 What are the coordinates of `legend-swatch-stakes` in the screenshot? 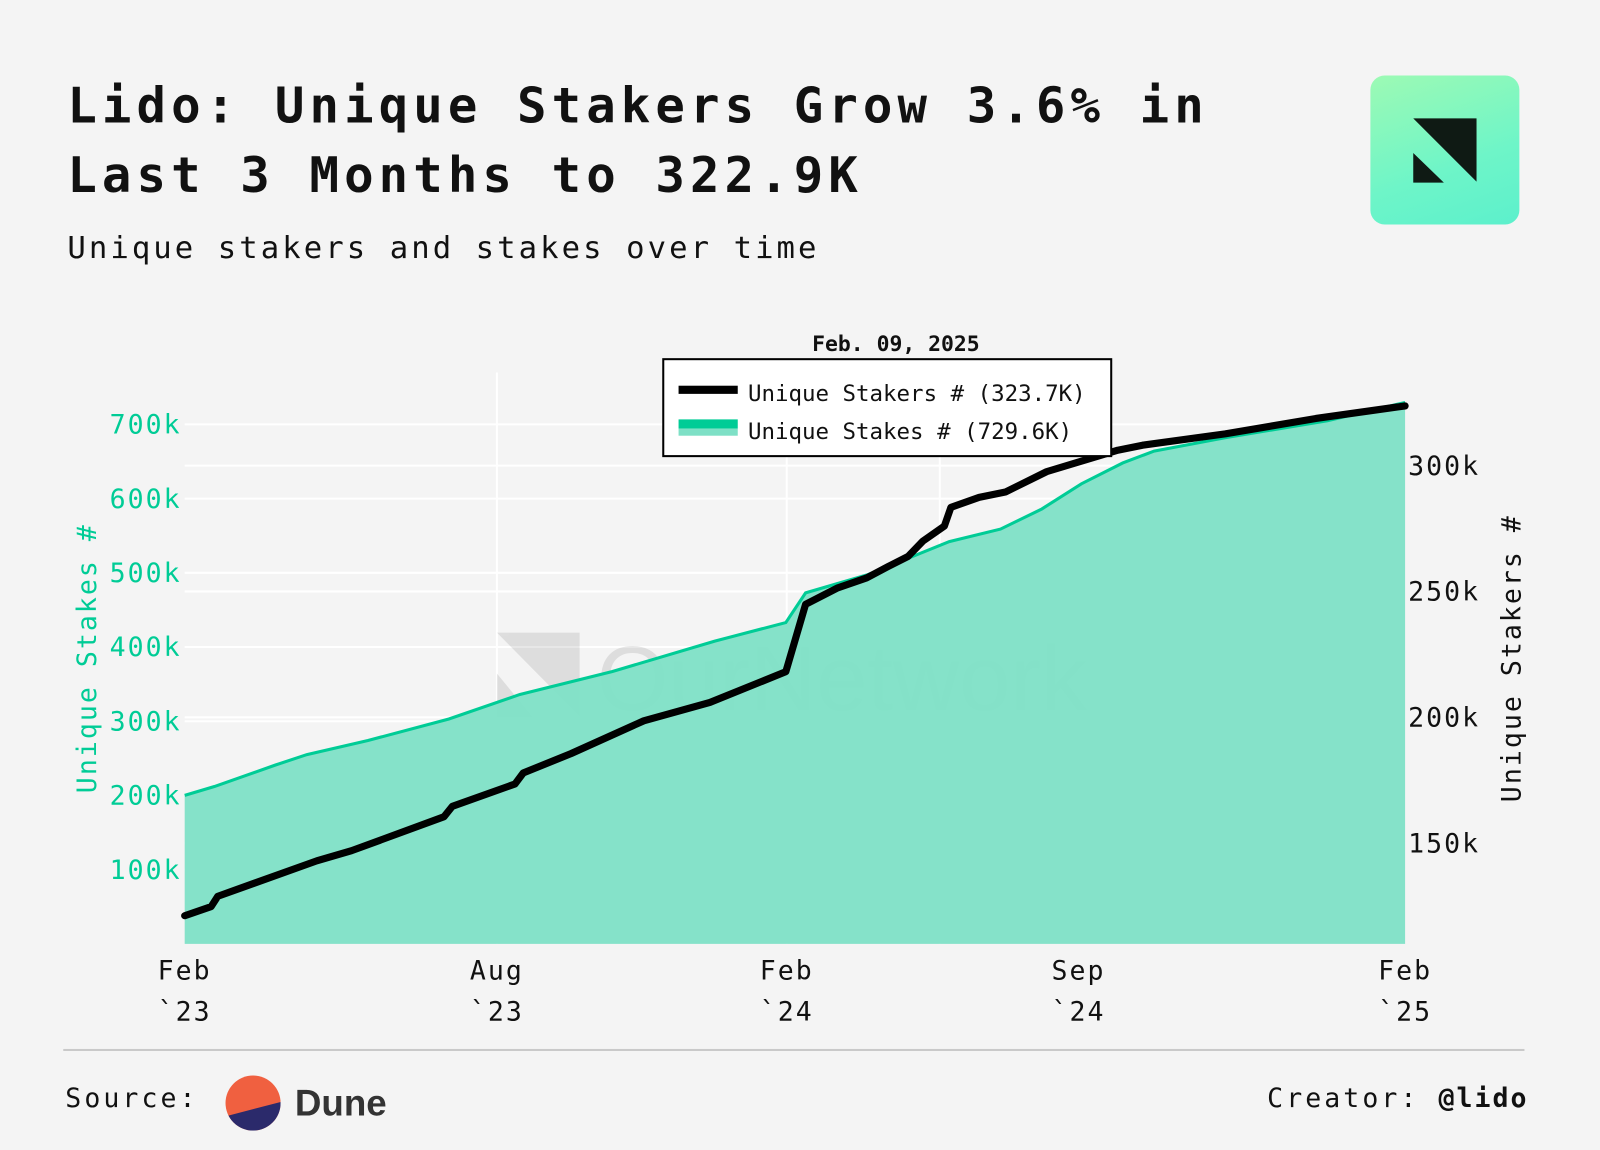 It's located at (708, 424).